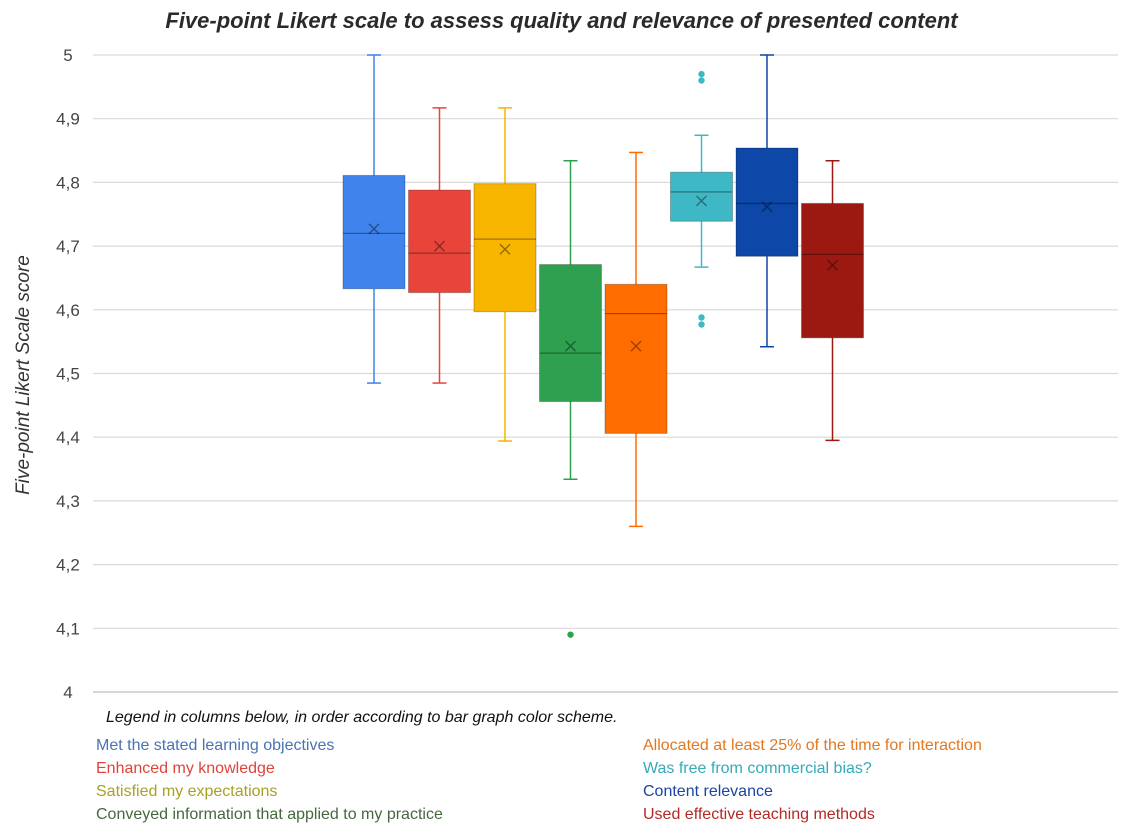 This screenshot has height=828, width=1123. What do you see at coordinates (68, 501) in the screenshot?
I see `y-tick-label: 4,3` at bounding box center [68, 501].